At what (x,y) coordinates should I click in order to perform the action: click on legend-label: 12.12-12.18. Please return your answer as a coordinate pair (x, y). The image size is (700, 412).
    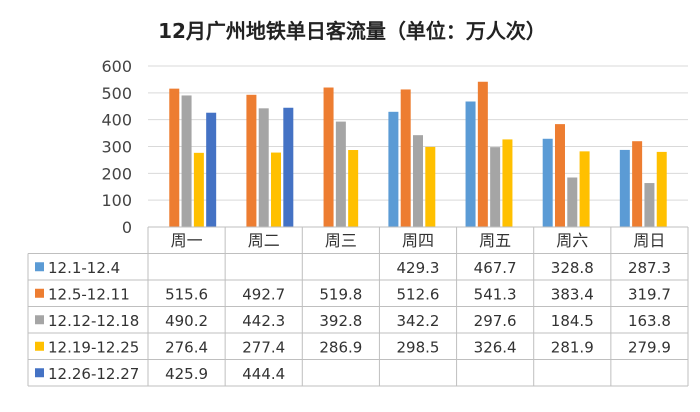
    Looking at the image, I should click on (93, 321).